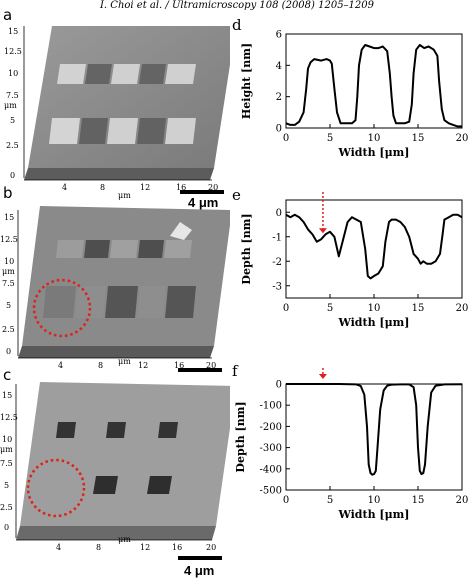 This screenshot has width=474, height=581. What do you see at coordinates (271, 448) in the screenshot?
I see `y-tick-label: -300` at bounding box center [271, 448].